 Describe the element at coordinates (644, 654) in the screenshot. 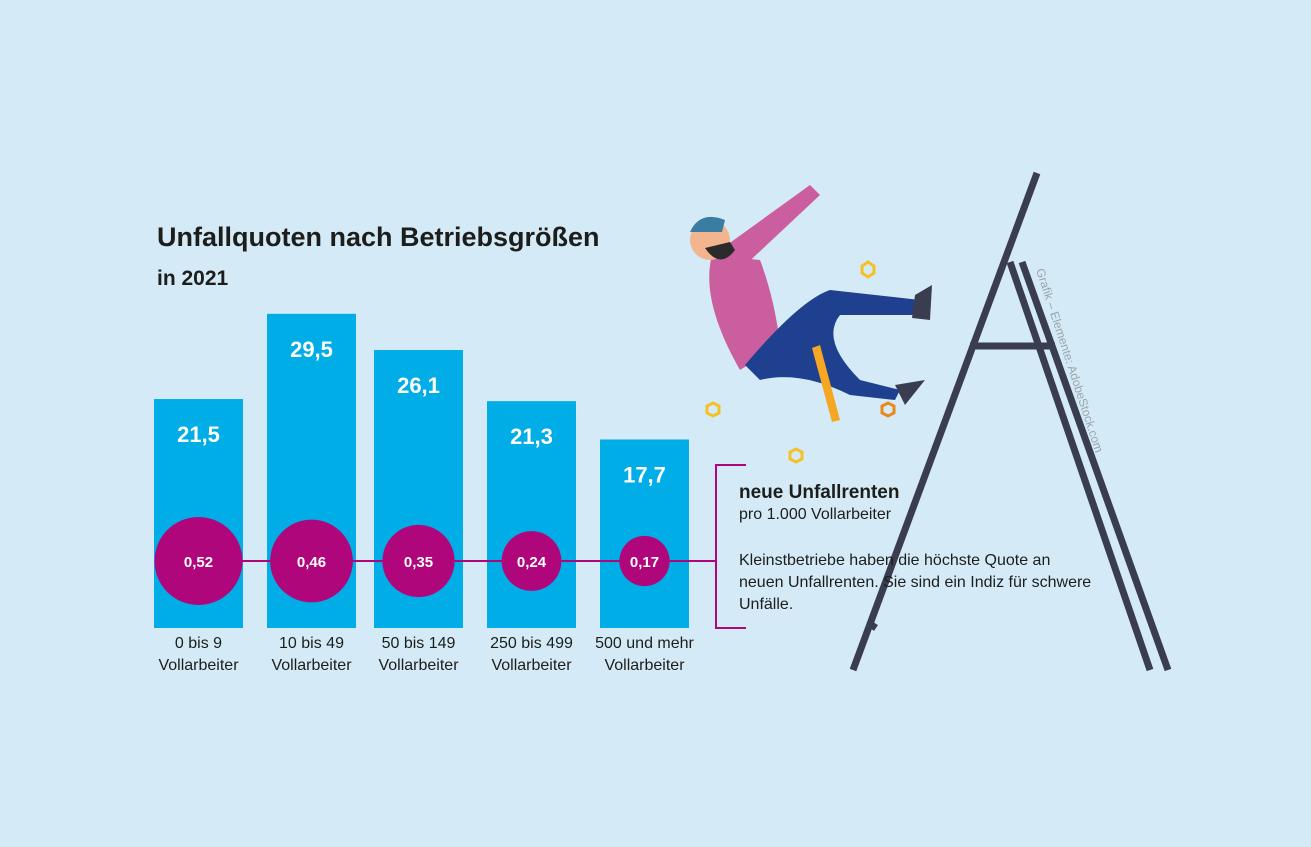

I see `x-tick-label: 500 und mehr Vollarbeiter` at that location.